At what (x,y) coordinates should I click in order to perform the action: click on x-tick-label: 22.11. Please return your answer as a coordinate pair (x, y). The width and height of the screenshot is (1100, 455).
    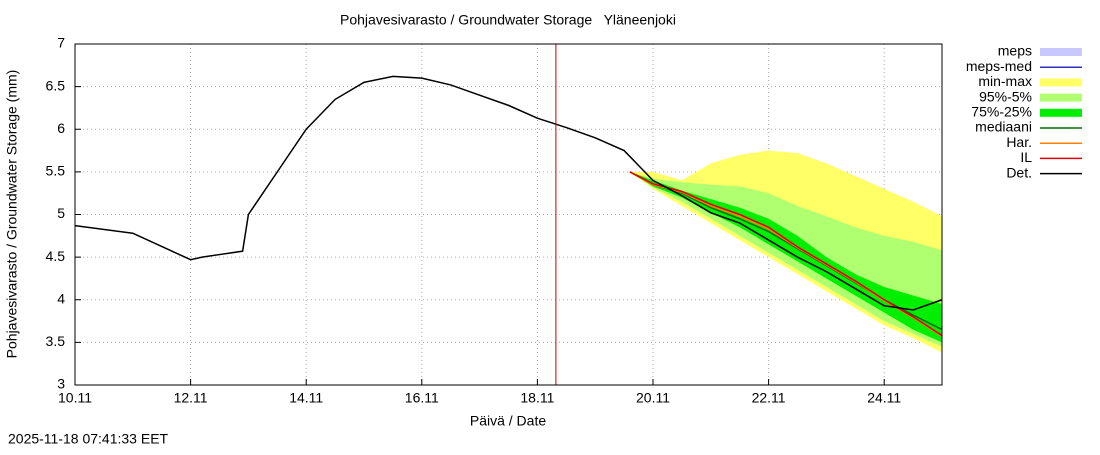
    Looking at the image, I should click on (769, 398).